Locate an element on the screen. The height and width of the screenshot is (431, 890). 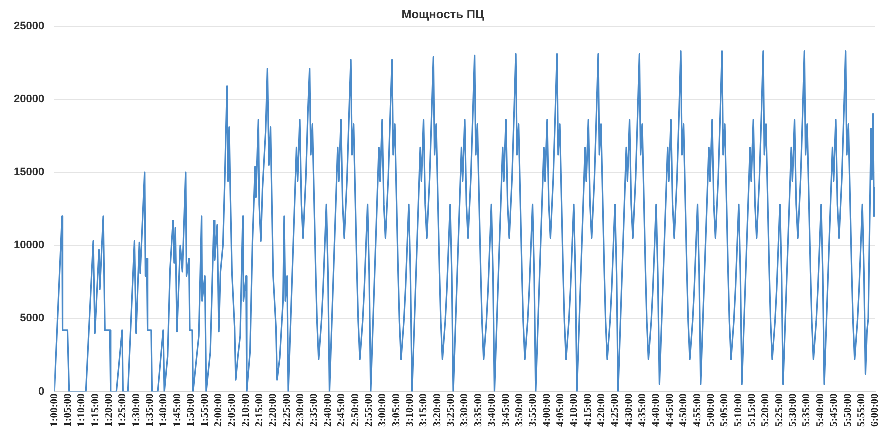
x-tick-label: 5:20:00 is located at coordinates (766, 411).